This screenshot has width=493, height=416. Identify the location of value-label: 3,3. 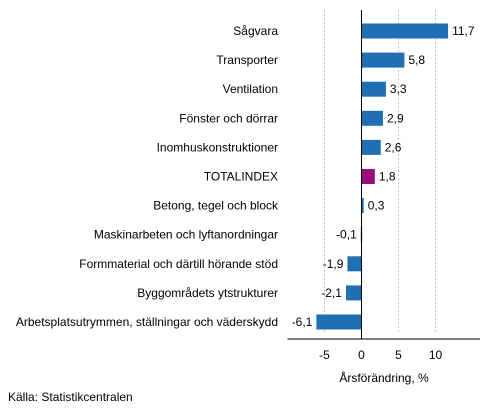
(398, 89).